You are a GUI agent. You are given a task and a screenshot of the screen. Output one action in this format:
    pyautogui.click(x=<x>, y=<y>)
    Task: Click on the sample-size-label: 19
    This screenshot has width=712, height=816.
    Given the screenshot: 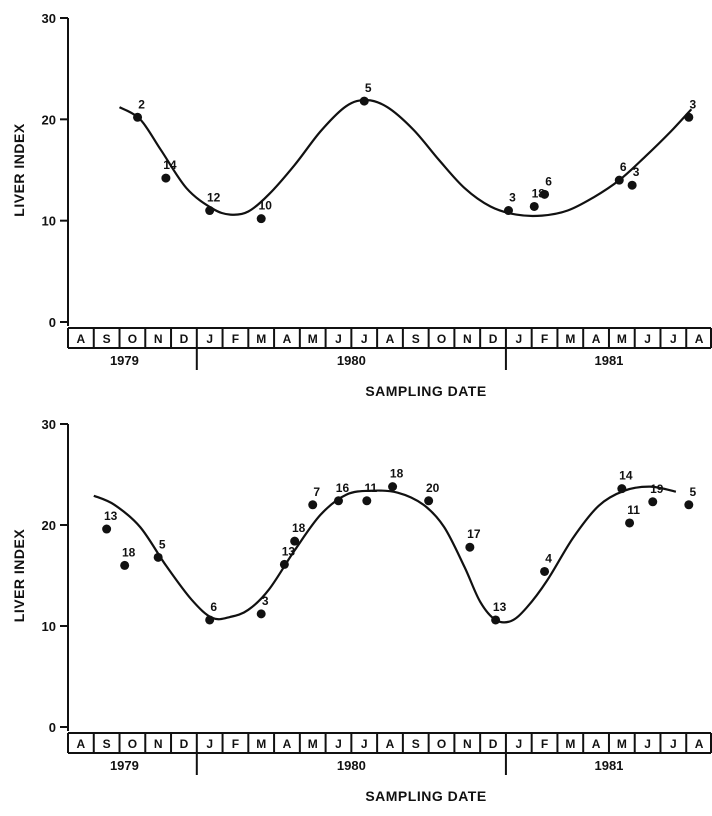 What is the action you would take?
    pyautogui.click(x=657, y=489)
    